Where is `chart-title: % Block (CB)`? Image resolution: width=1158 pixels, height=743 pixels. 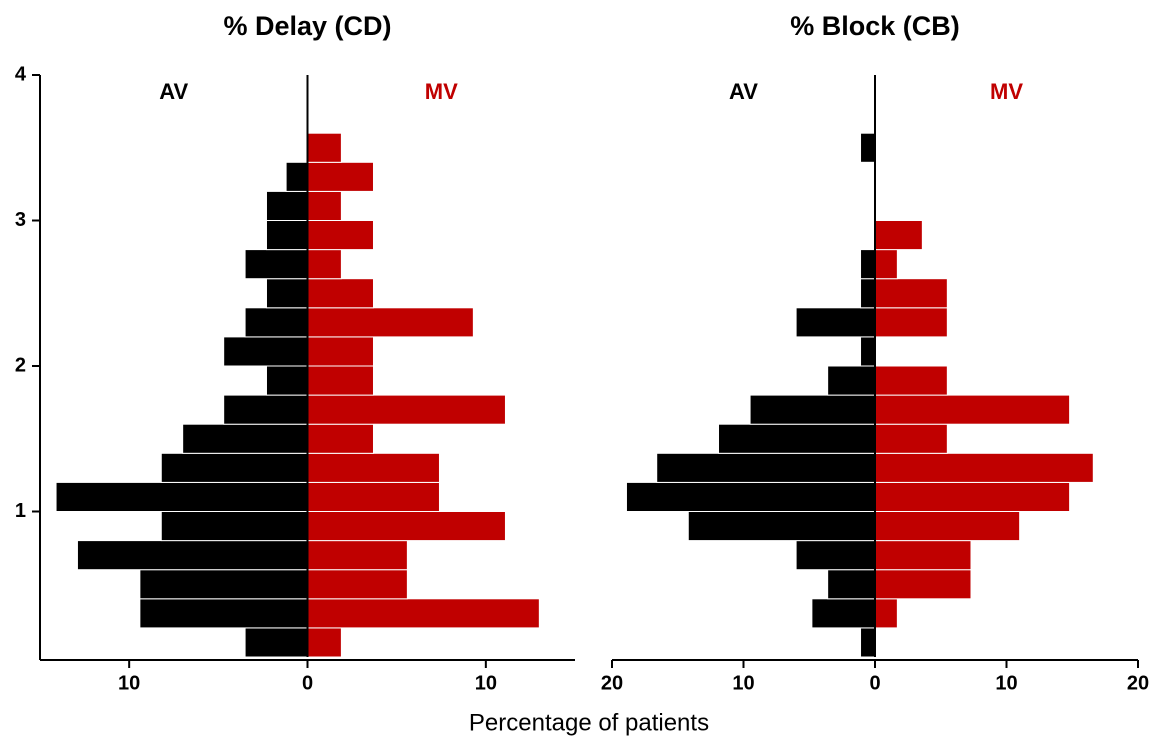 chart-title: % Block (CB) is located at coordinates (875, 26).